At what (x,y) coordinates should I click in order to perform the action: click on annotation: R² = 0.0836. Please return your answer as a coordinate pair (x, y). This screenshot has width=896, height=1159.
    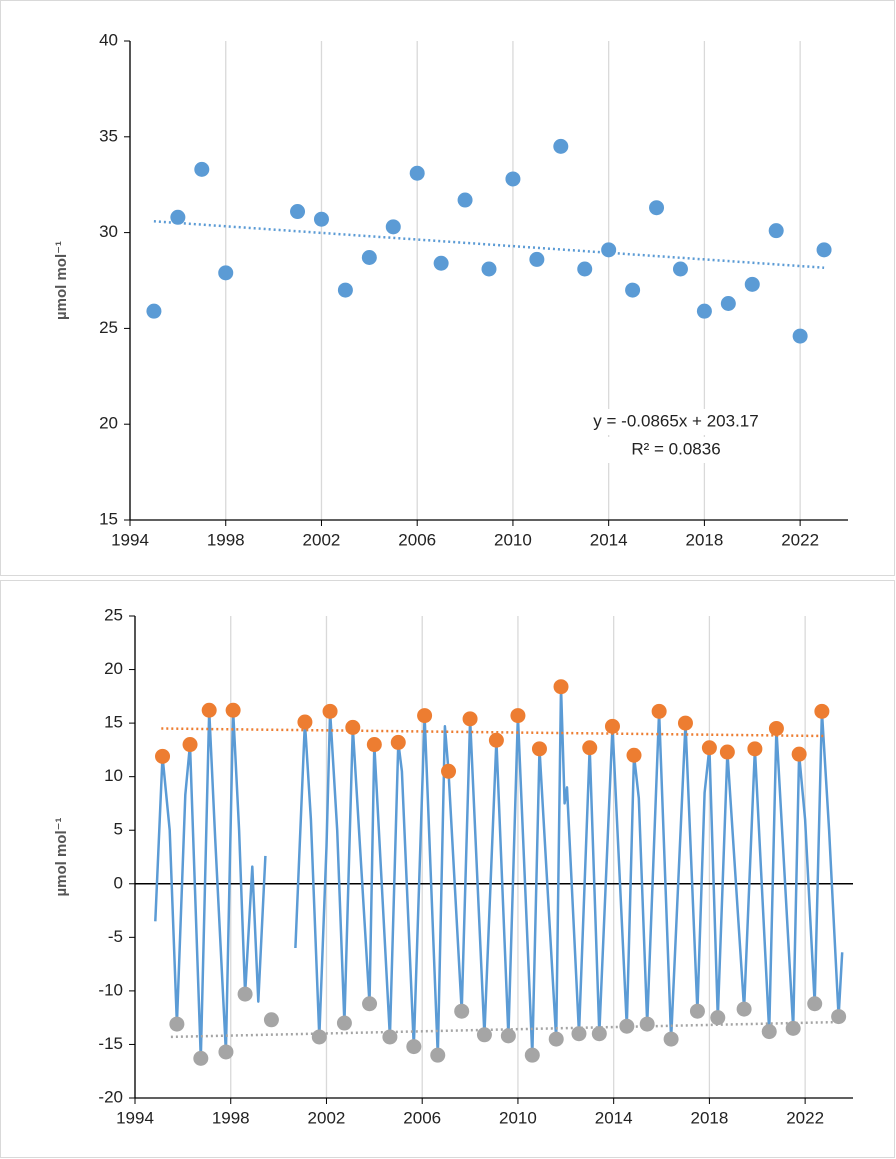
    Looking at the image, I should click on (675, 448).